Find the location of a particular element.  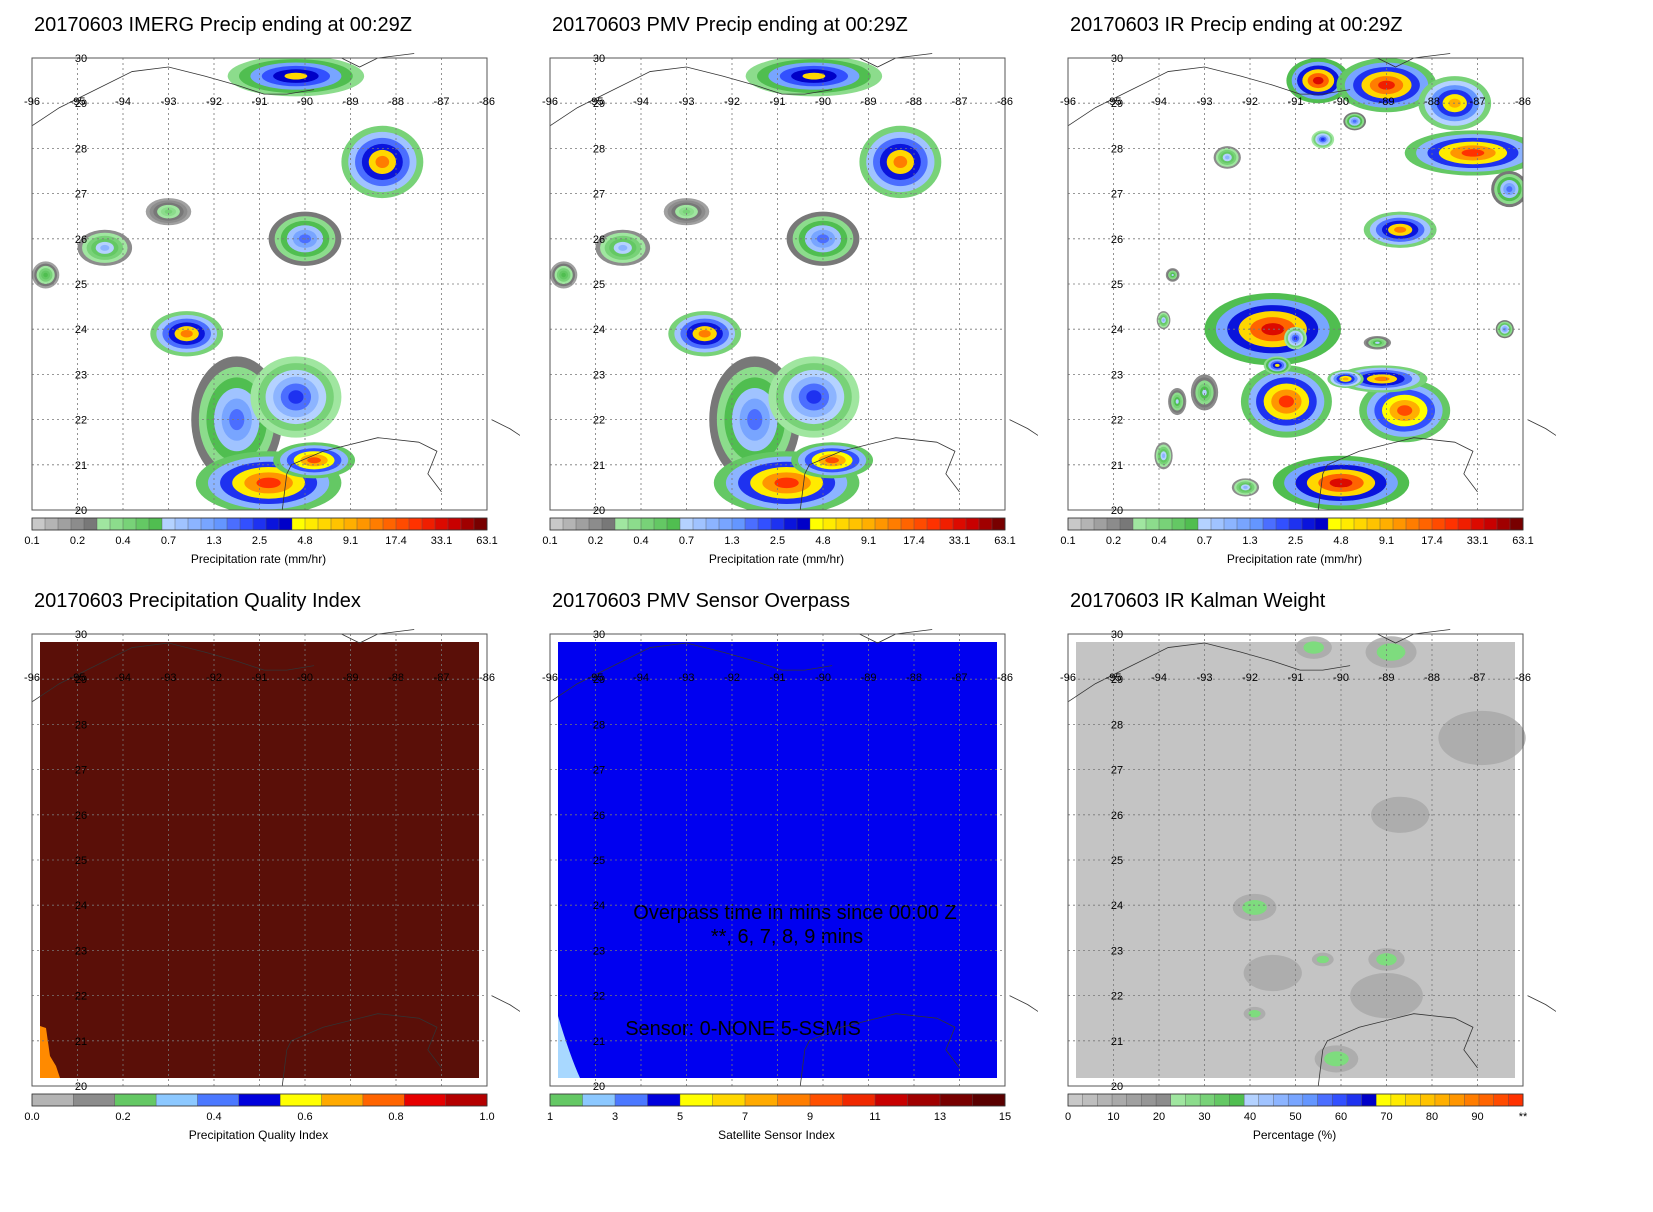

colorbar-title: Satellite Sensor Index is located at coordinates (776, 1135).